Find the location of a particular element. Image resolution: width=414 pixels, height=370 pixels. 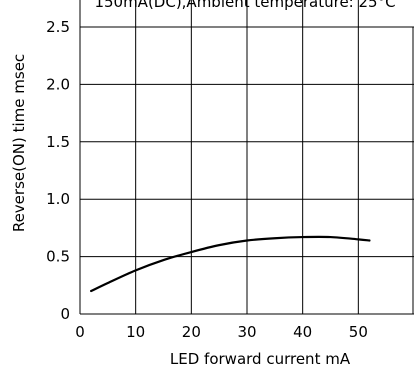

x-tick-label: 20 is located at coordinates (191, 332).